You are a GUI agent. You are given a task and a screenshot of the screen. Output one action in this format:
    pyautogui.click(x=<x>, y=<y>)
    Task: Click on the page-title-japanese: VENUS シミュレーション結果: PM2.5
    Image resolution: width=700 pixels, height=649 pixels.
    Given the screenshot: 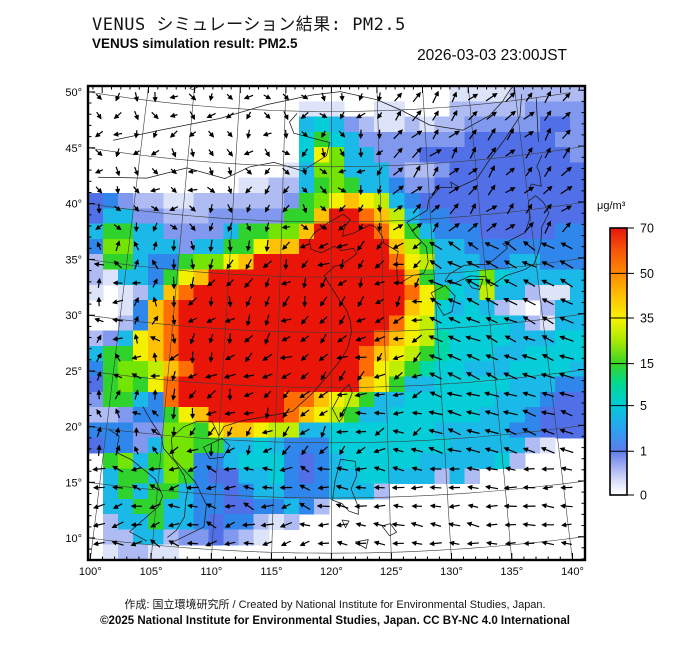 What is the action you would take?
    pyautogui.click(x=249, y=25)
    